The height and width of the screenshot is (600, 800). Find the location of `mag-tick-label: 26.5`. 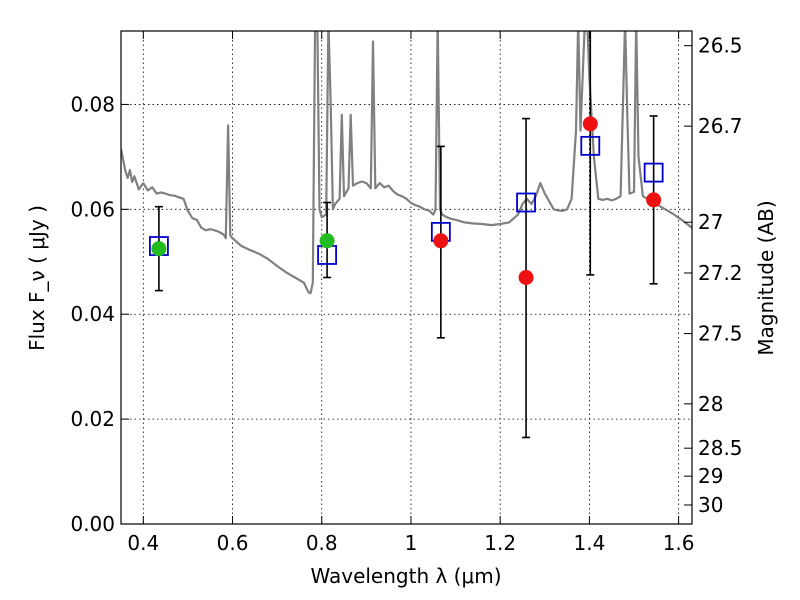

mag-tick-label: 26.5 is located at coordinates (720, 46).